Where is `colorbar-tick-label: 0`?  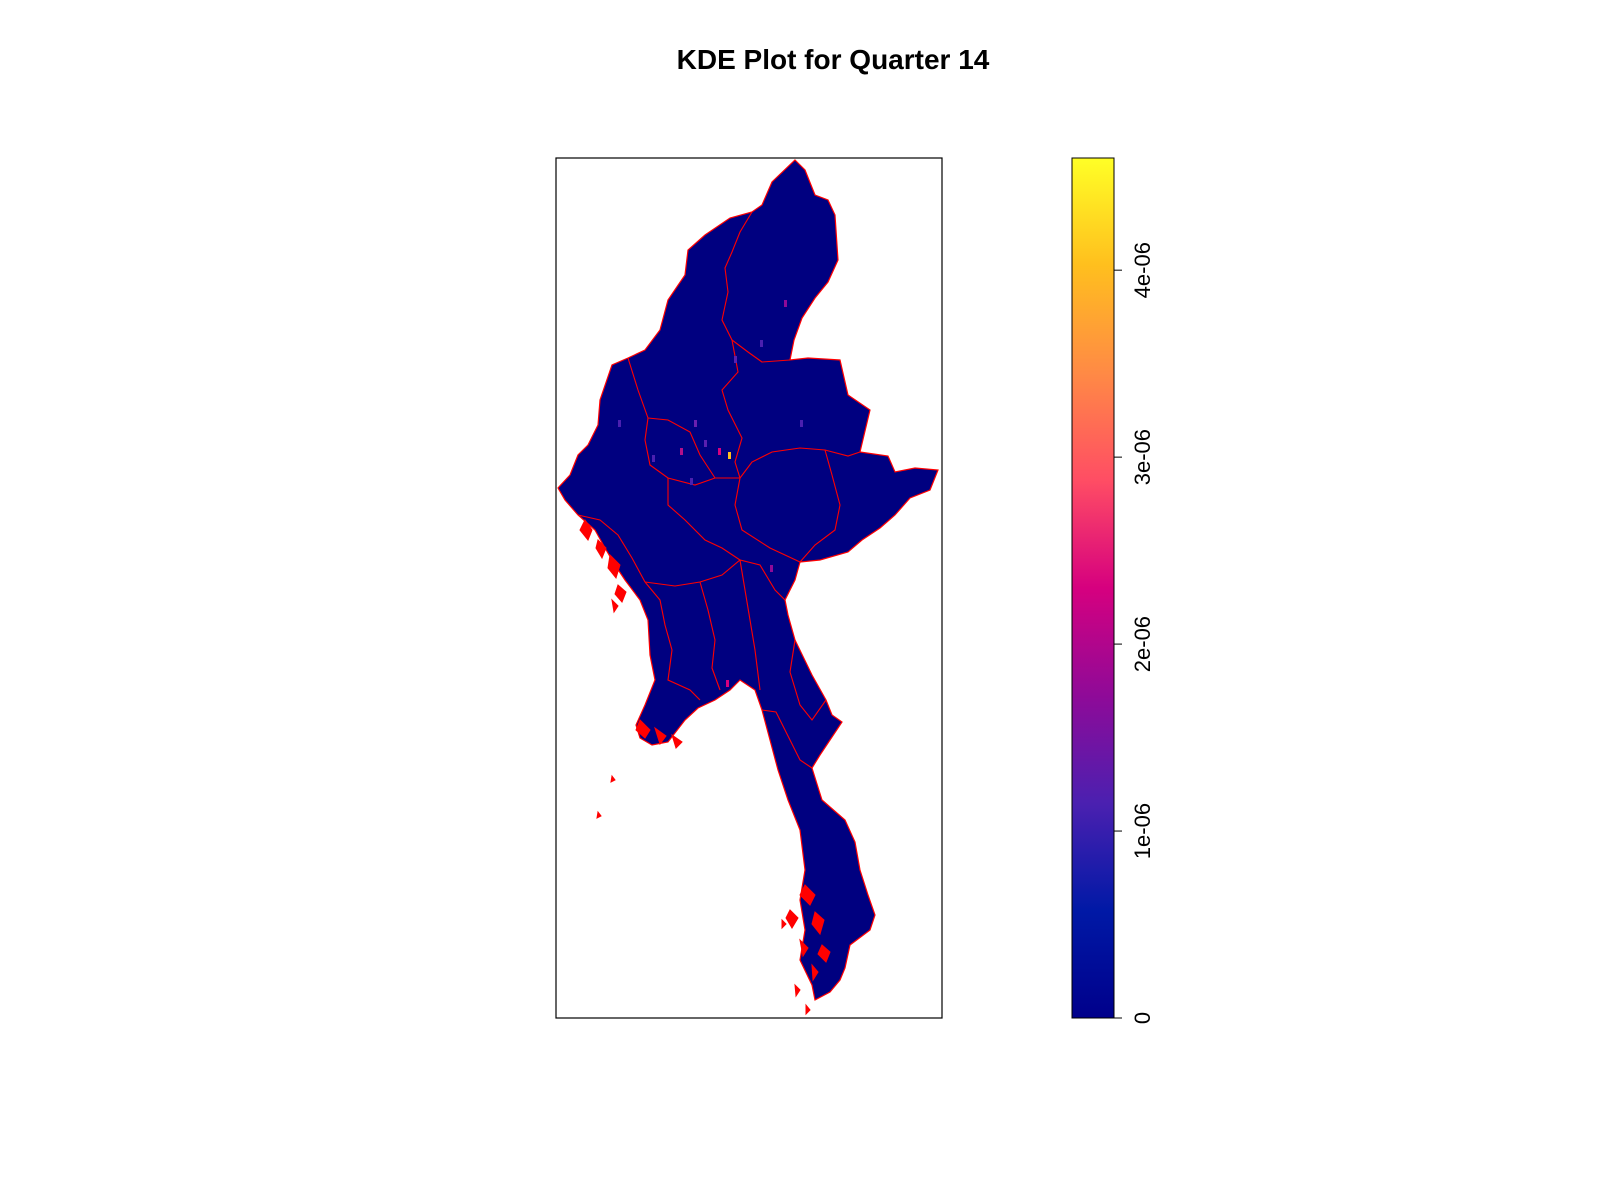
colorbar-tick-label: 0 is located at coordinates (1142, 1018).